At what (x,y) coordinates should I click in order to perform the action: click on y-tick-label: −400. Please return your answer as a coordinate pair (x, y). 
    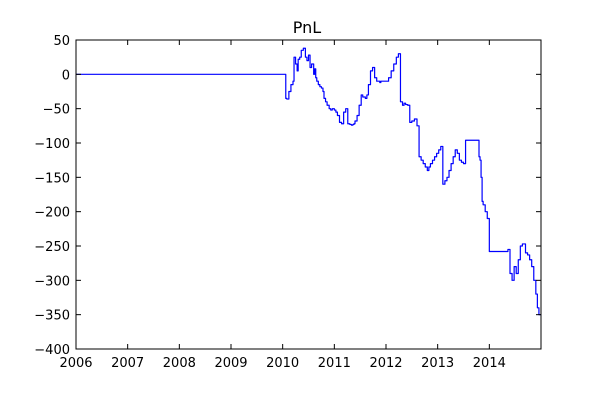
    Looking at the image, I should click on (52, 350).